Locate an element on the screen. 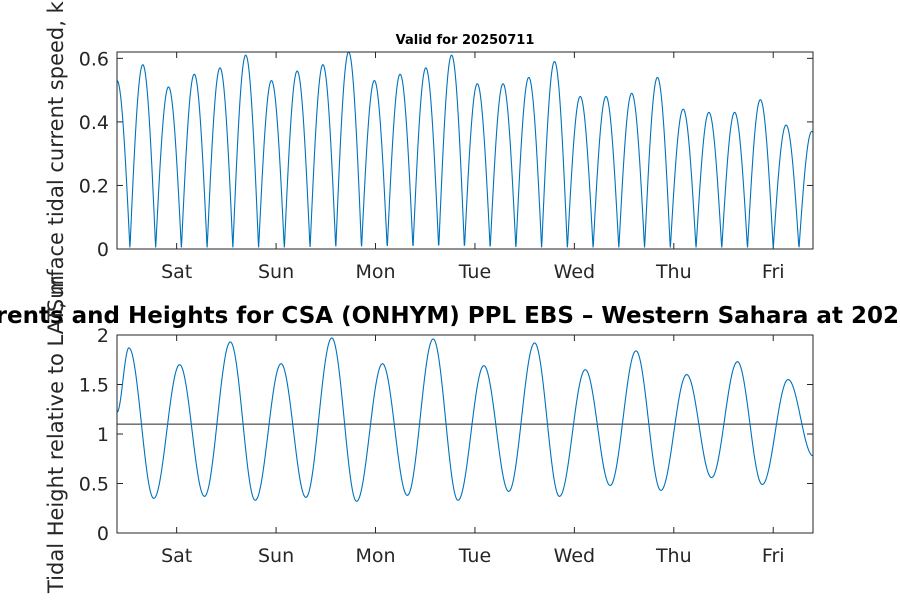  tidal-day-label: Sat is located at coordinates (176, 556).